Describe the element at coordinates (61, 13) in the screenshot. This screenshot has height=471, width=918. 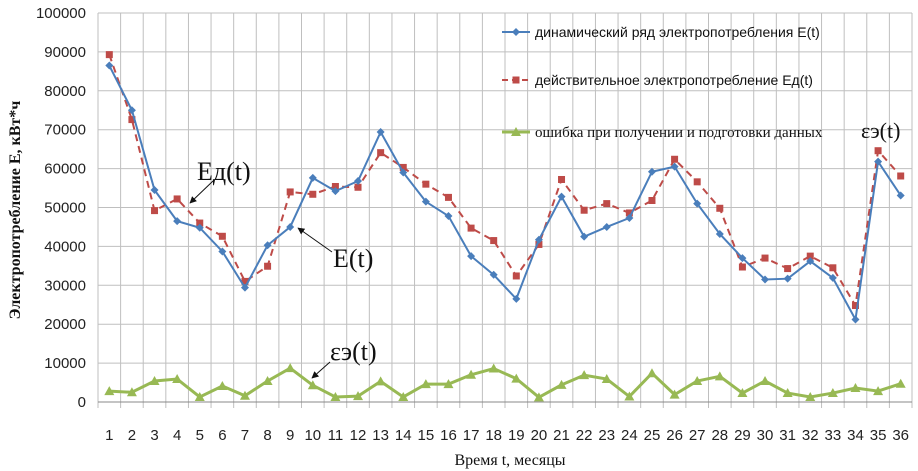
I see `y-tick-label: 100000` at that location.